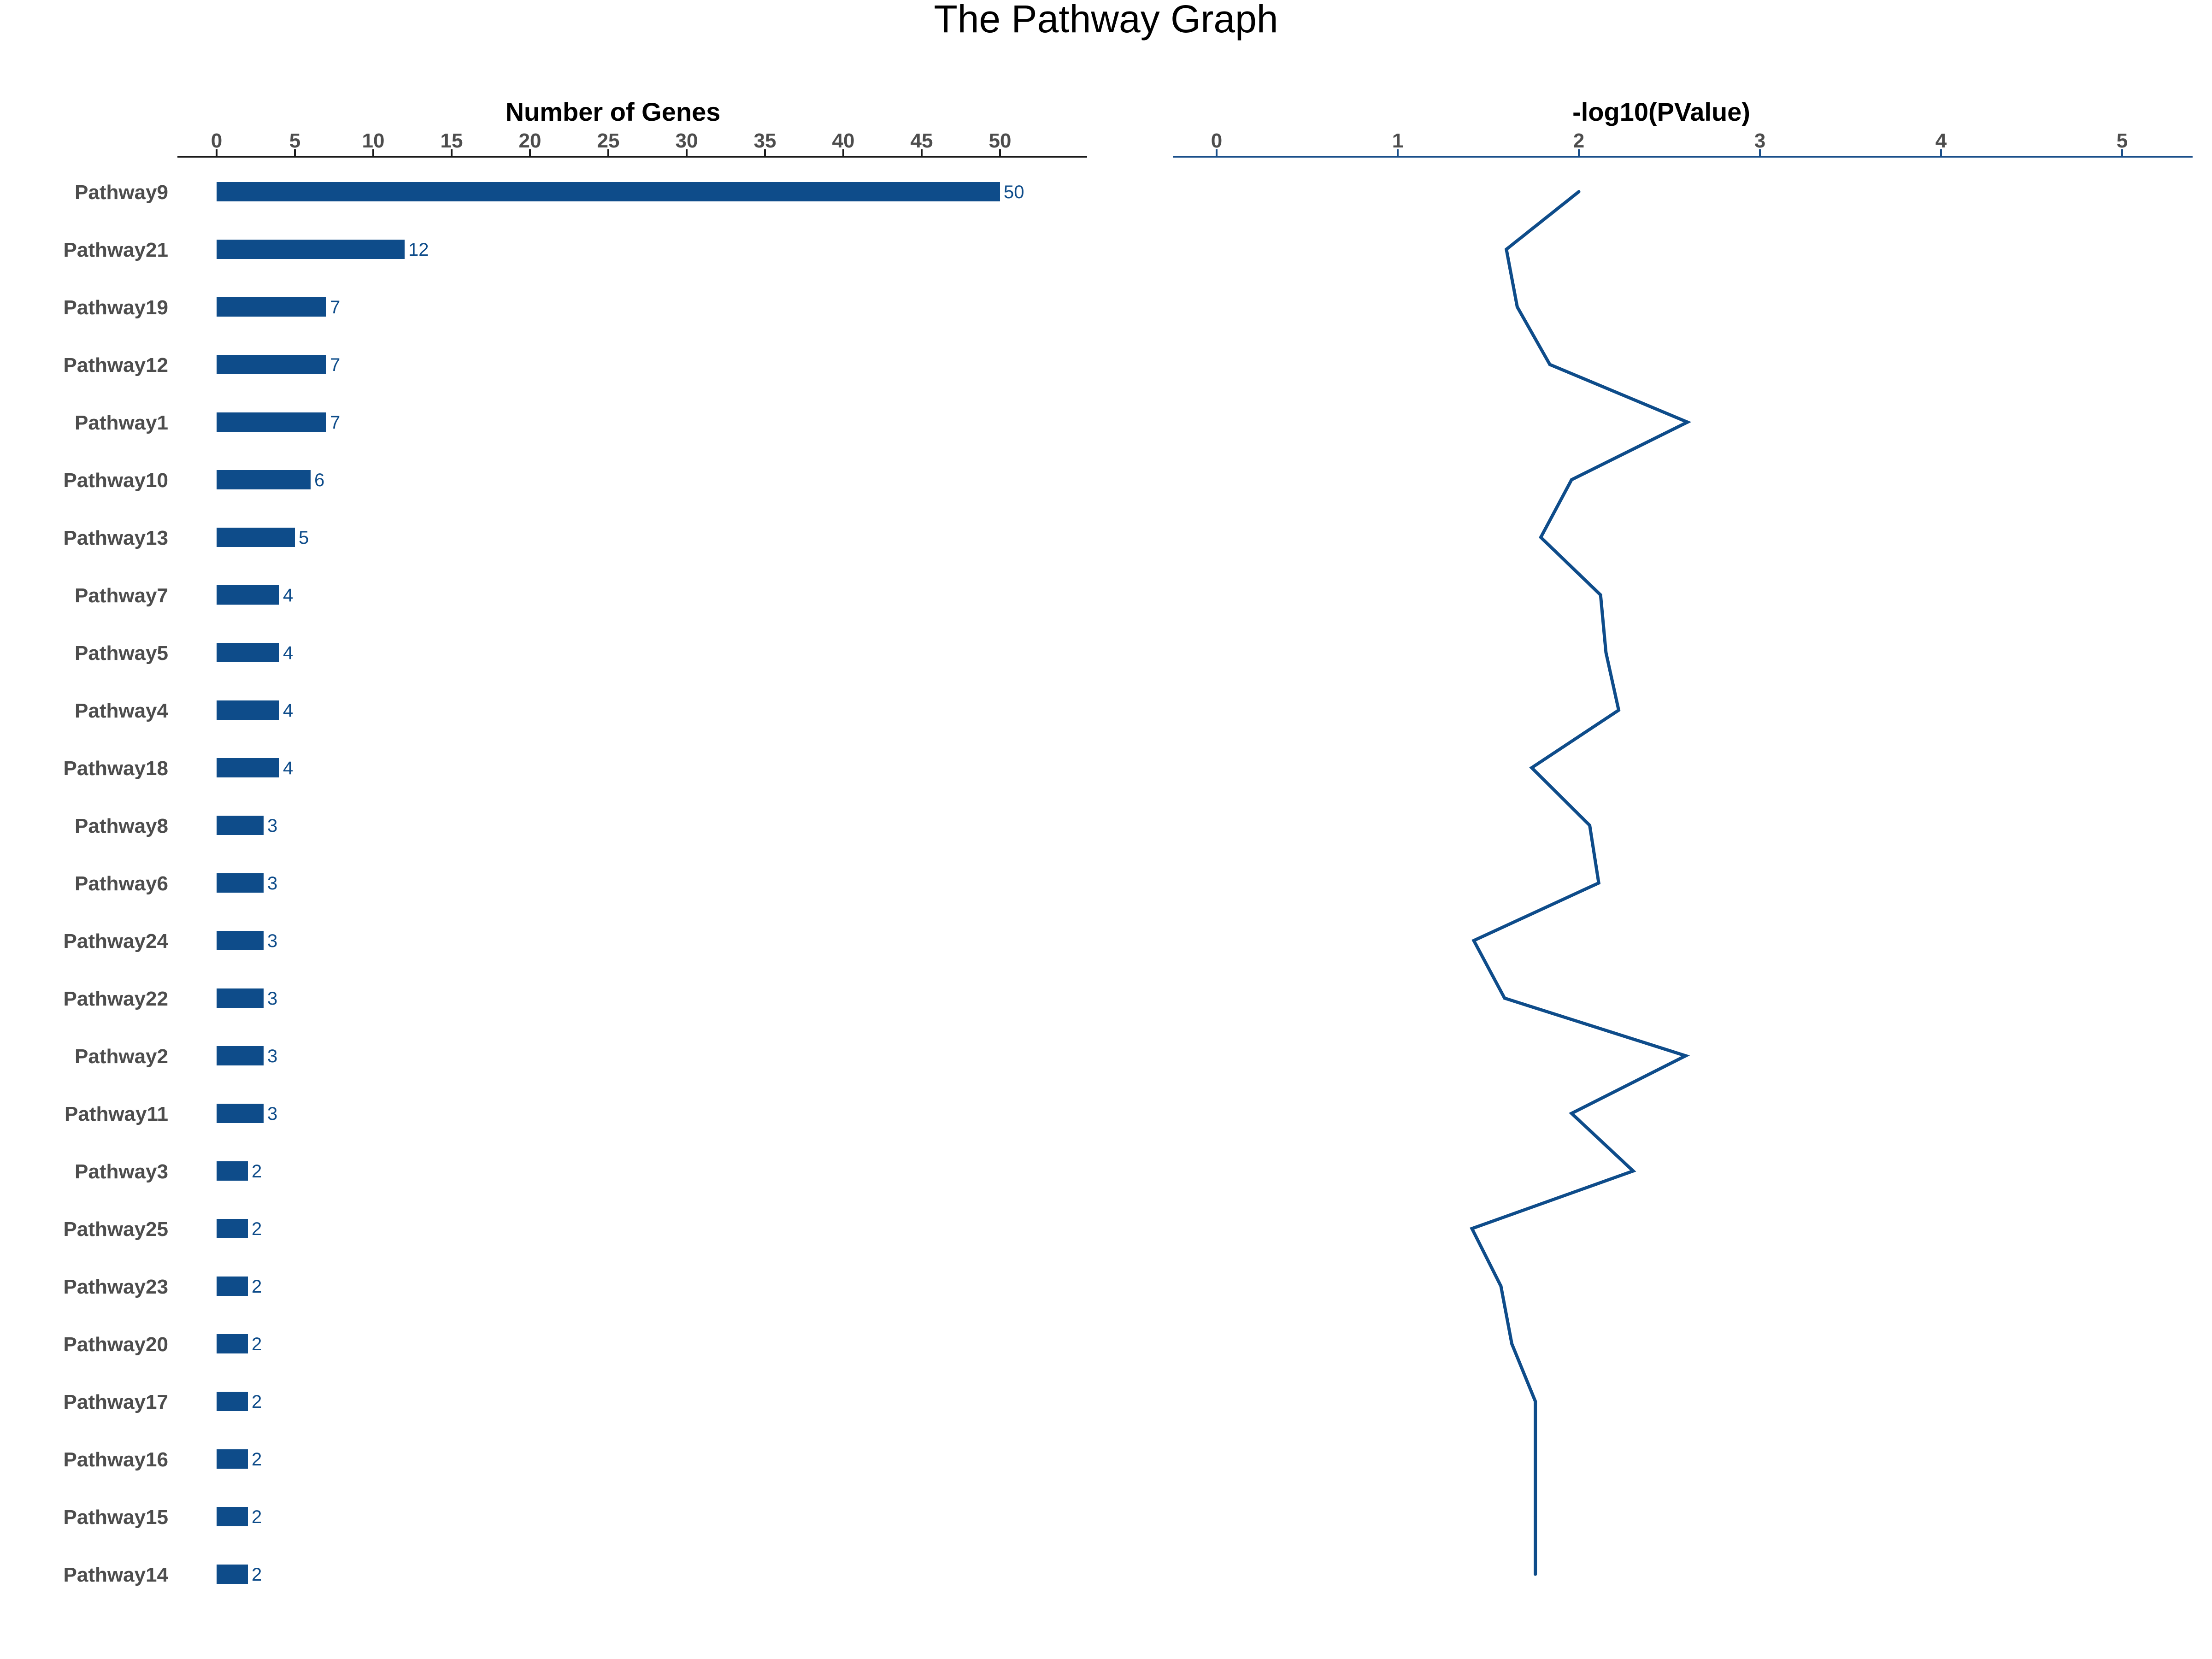 The width and height of the screenshot is (2212, 1659). What do you see at coordinates (121, 1056) in the screenshot?
I see `category-label: Pathway2` at bounding box center [121, 1056].